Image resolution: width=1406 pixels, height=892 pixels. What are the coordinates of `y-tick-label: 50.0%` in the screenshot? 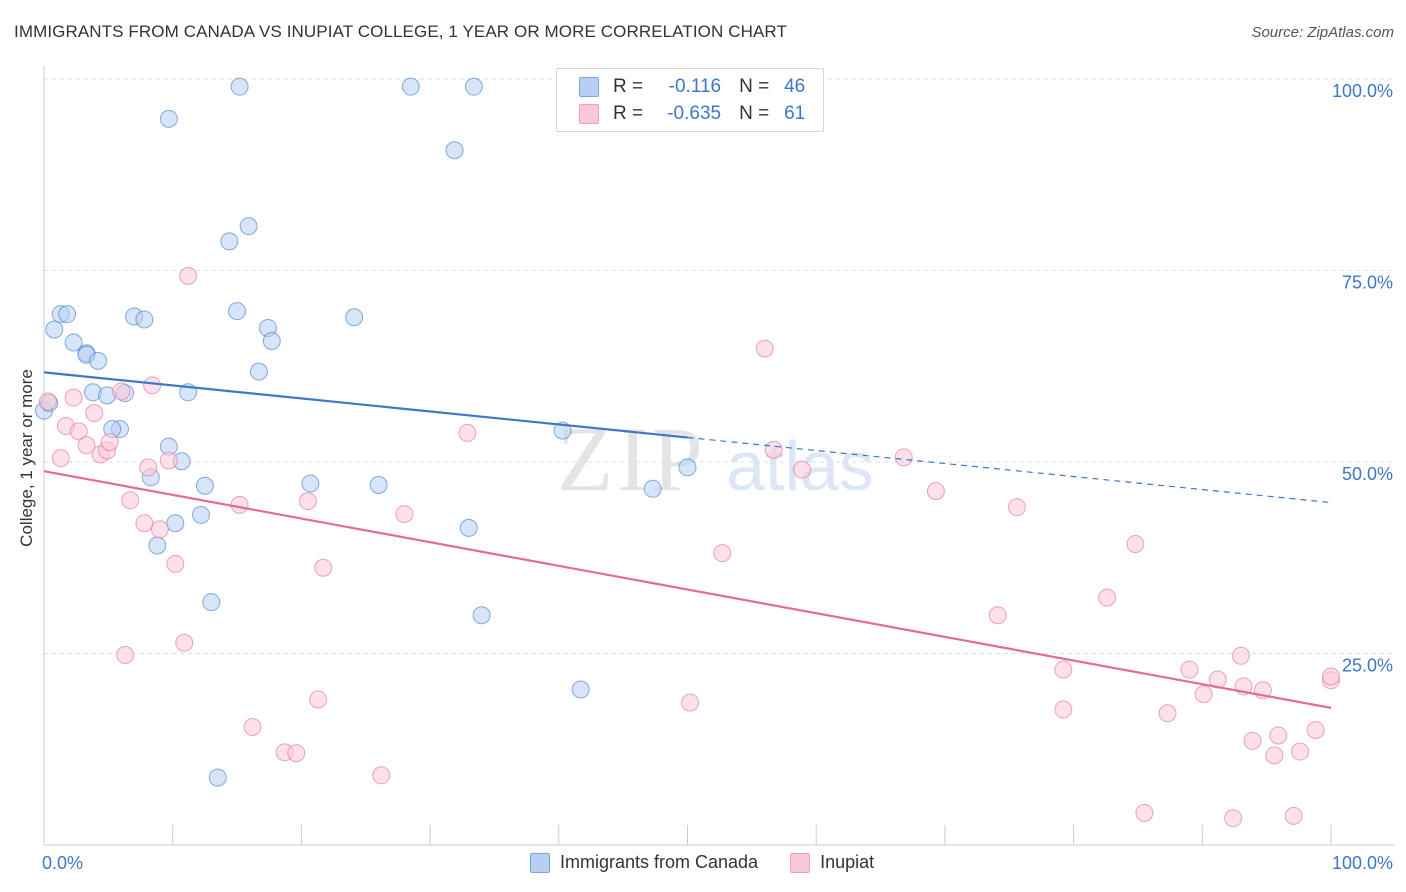 It's located at (1367, 474).